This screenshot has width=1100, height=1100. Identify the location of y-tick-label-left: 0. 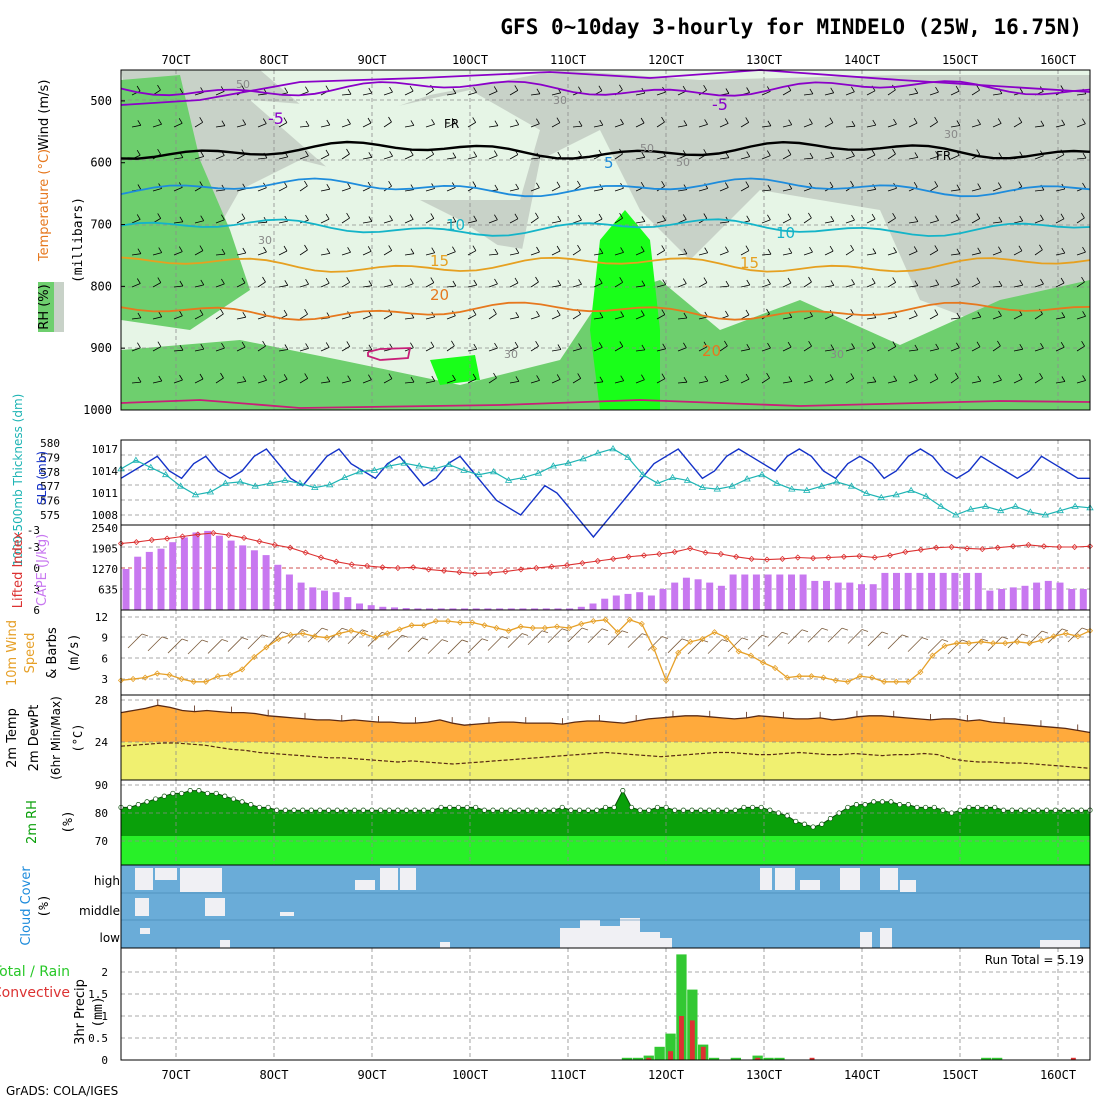
(36, 568).